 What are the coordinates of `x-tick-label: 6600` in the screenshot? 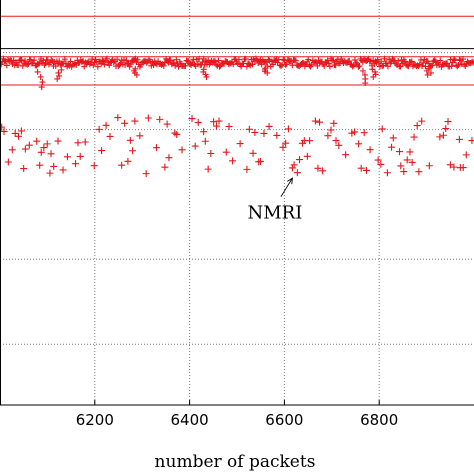 It's located at (284, 420).